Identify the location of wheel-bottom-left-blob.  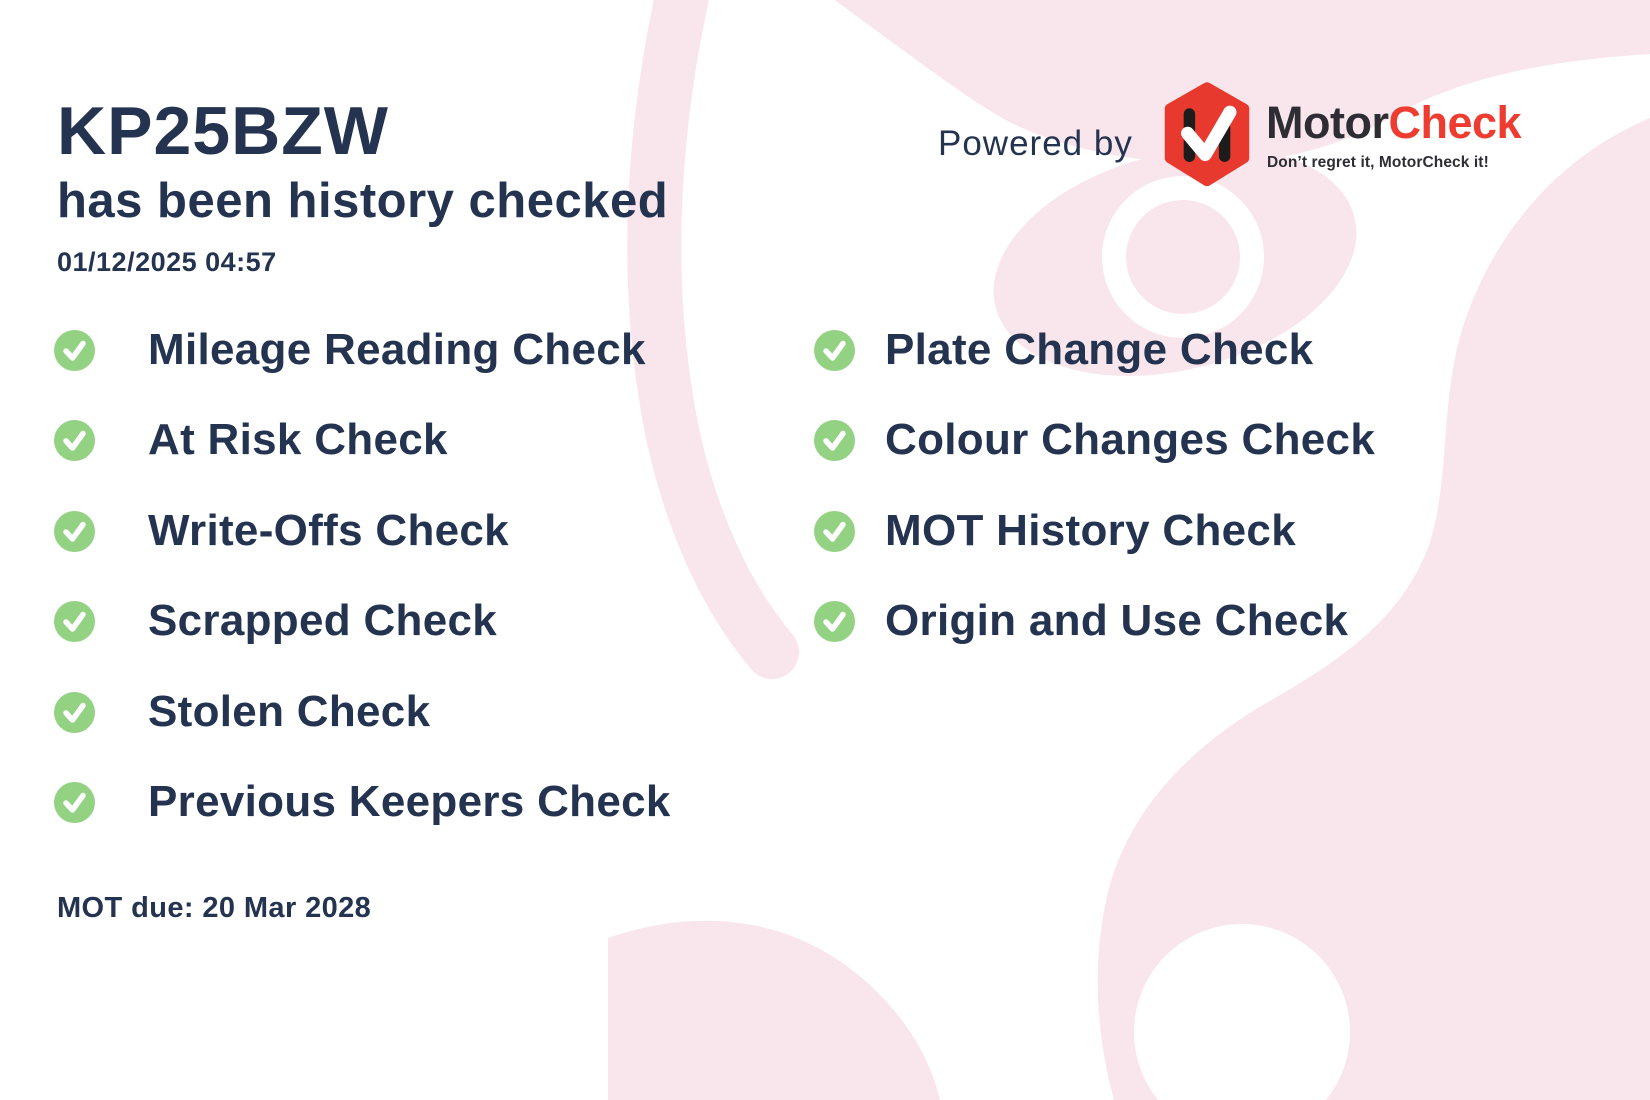
(774, 1010).